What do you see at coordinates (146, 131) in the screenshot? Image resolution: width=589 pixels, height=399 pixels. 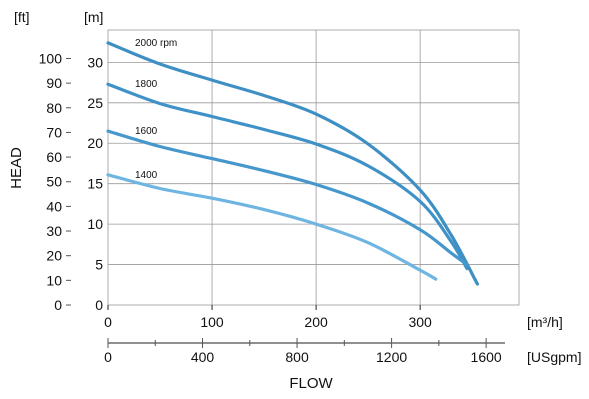 I see `series-label: 1600` at bounding box center [146, 131].